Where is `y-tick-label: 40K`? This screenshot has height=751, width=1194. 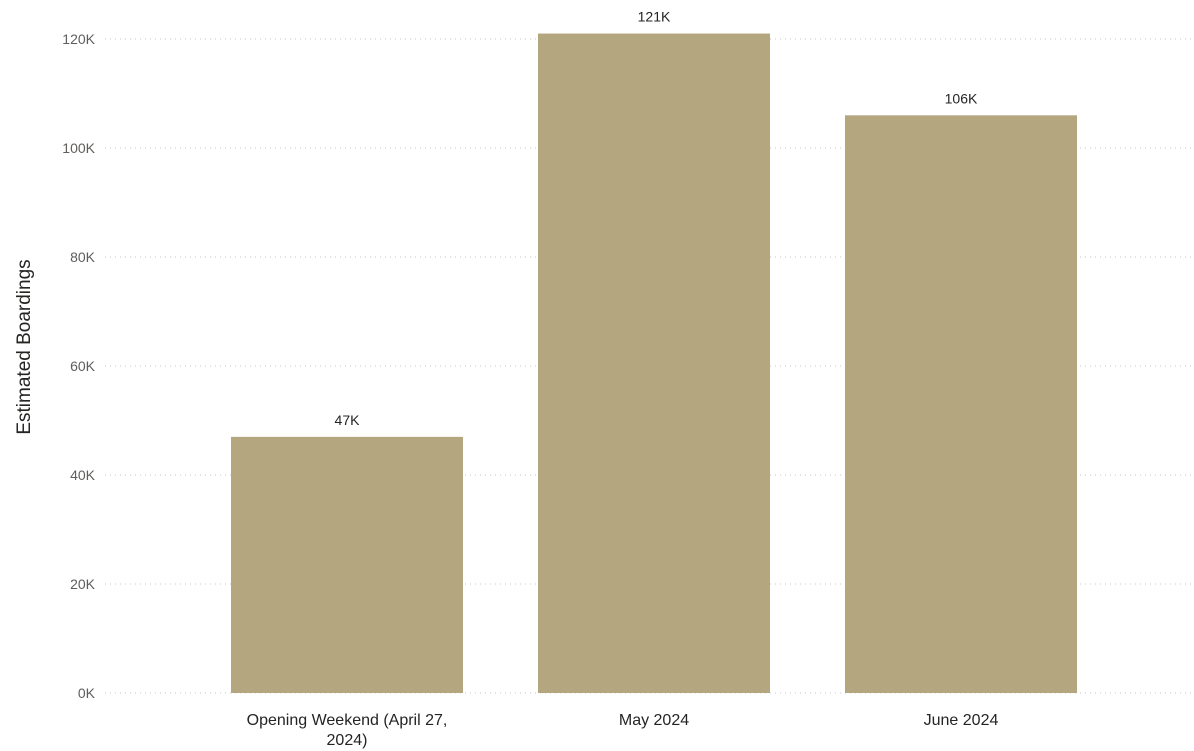
y-tick-label: 40K is located at coordinates (83, 475).